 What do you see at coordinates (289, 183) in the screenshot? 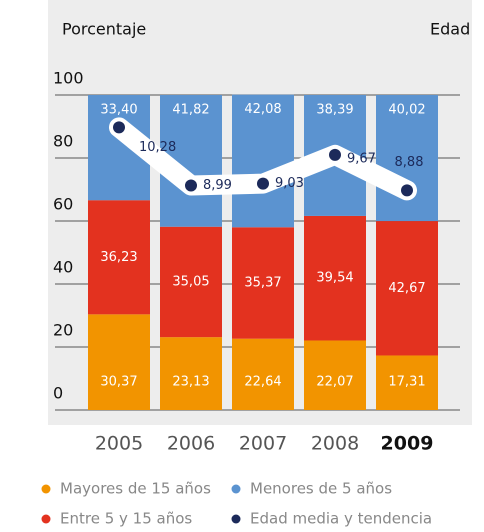
I see `value-label: 9,03` at bounding box center [289, 183].